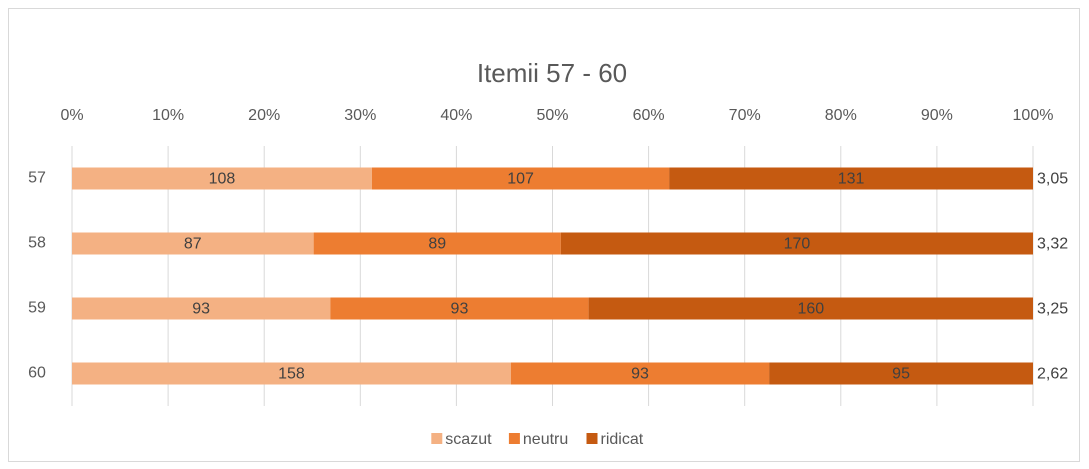  I want to click on data-label: 95, so click(901, 374).